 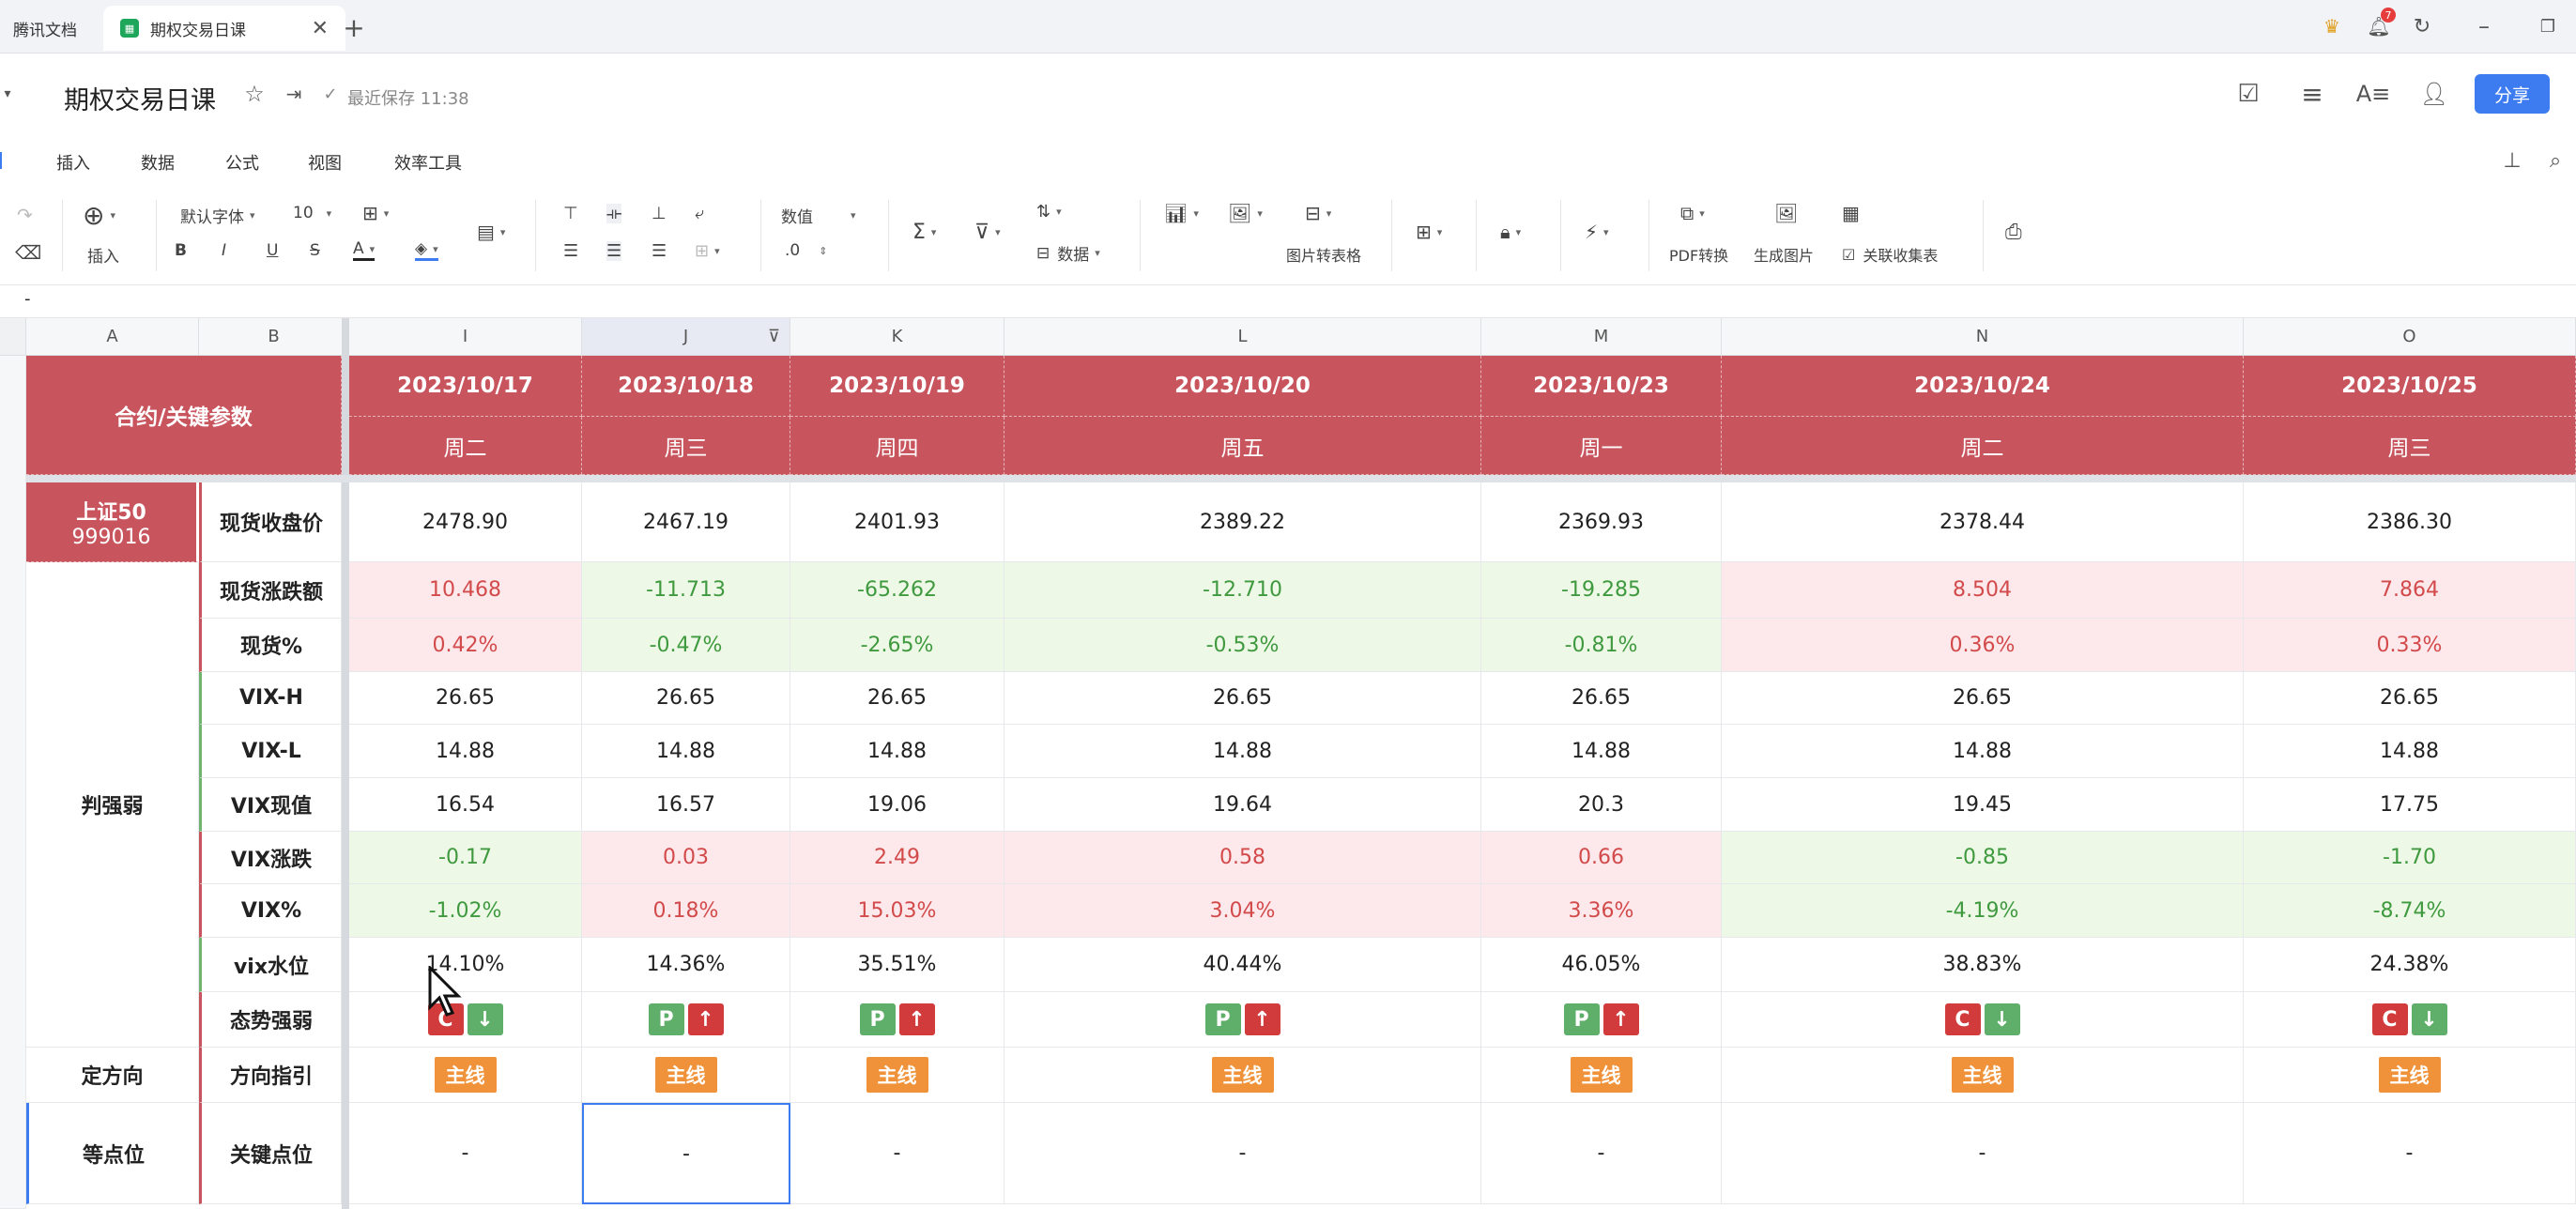 What do you see at coordinates (2249, 94) in the screenshot?
I see `add-task-icon: ☑` at bounding box center [2249, 94].